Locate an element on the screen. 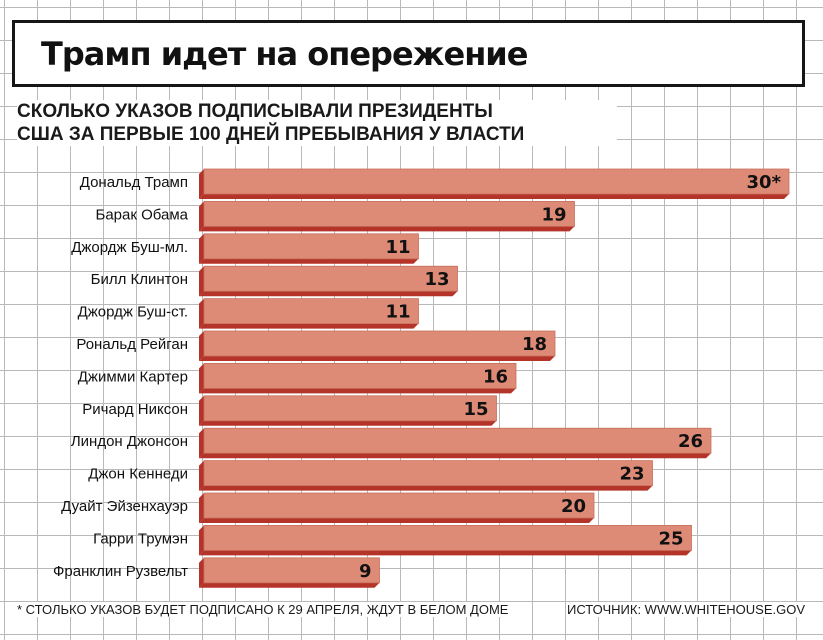  category-label: Джон Кеннеди is located at coordinates (138, 474).